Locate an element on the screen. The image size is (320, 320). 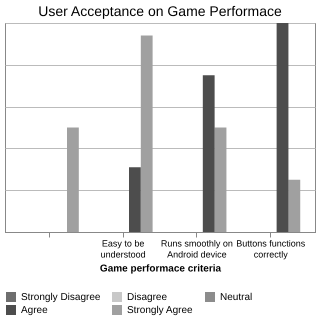
legend-label: Agree is located at coordinates (34, 310).